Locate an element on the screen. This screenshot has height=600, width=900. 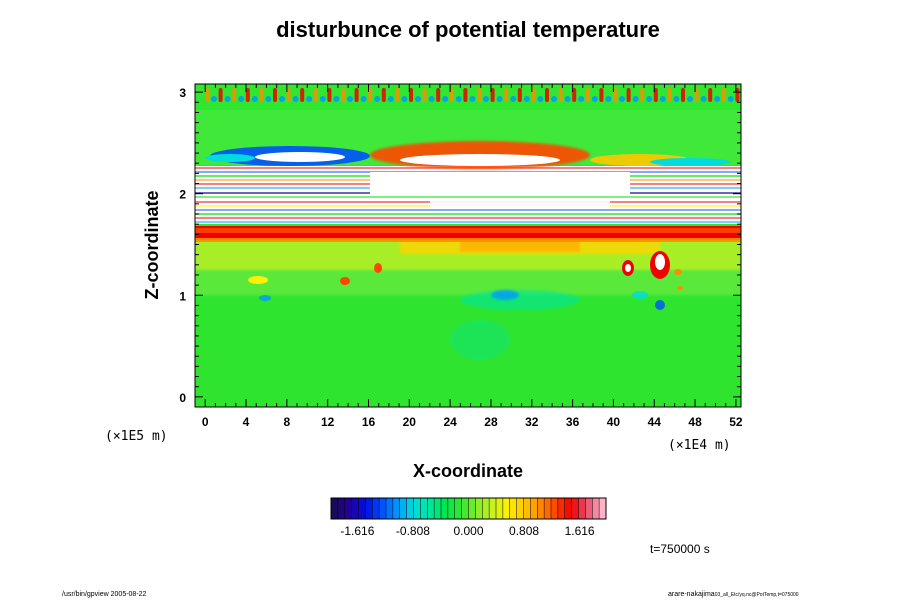
colorbar-tick-label: 1.616 is located at coordinates (580, 531).